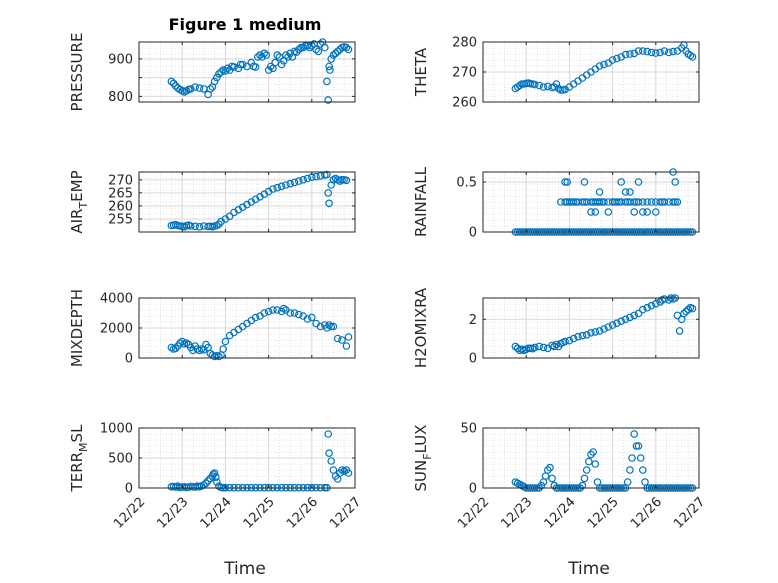 This screenshot has height=583, width=778. Describe the element at coordinates (116, 429) in the screenshot. I see `y-tick-label: 1000` at that location.